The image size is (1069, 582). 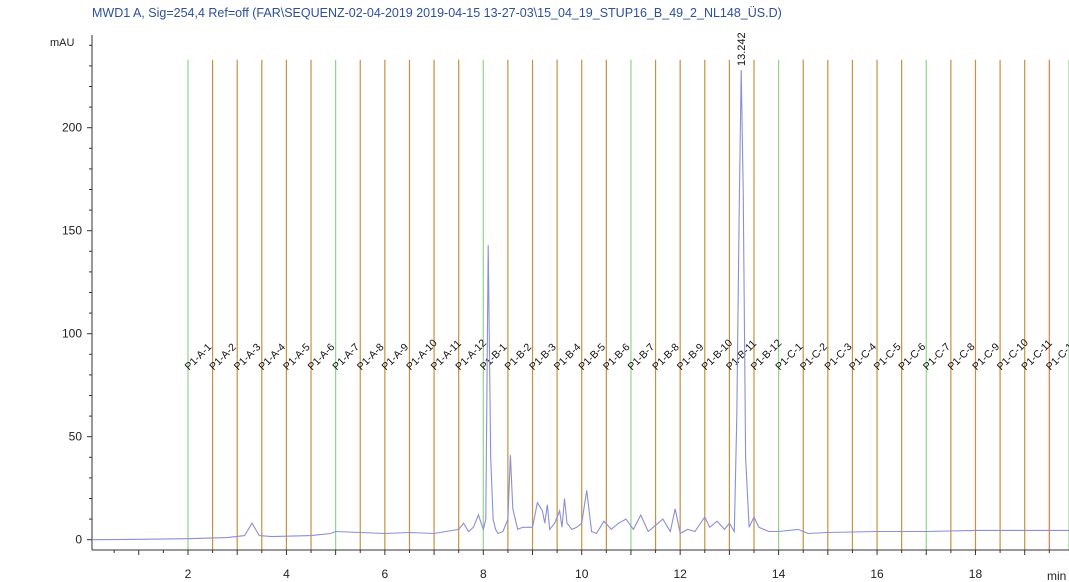 What do you see at coordinates (62, 43) in the screenshot?
I see `y-axis-label: mAU` at bounding box center [62, 43].